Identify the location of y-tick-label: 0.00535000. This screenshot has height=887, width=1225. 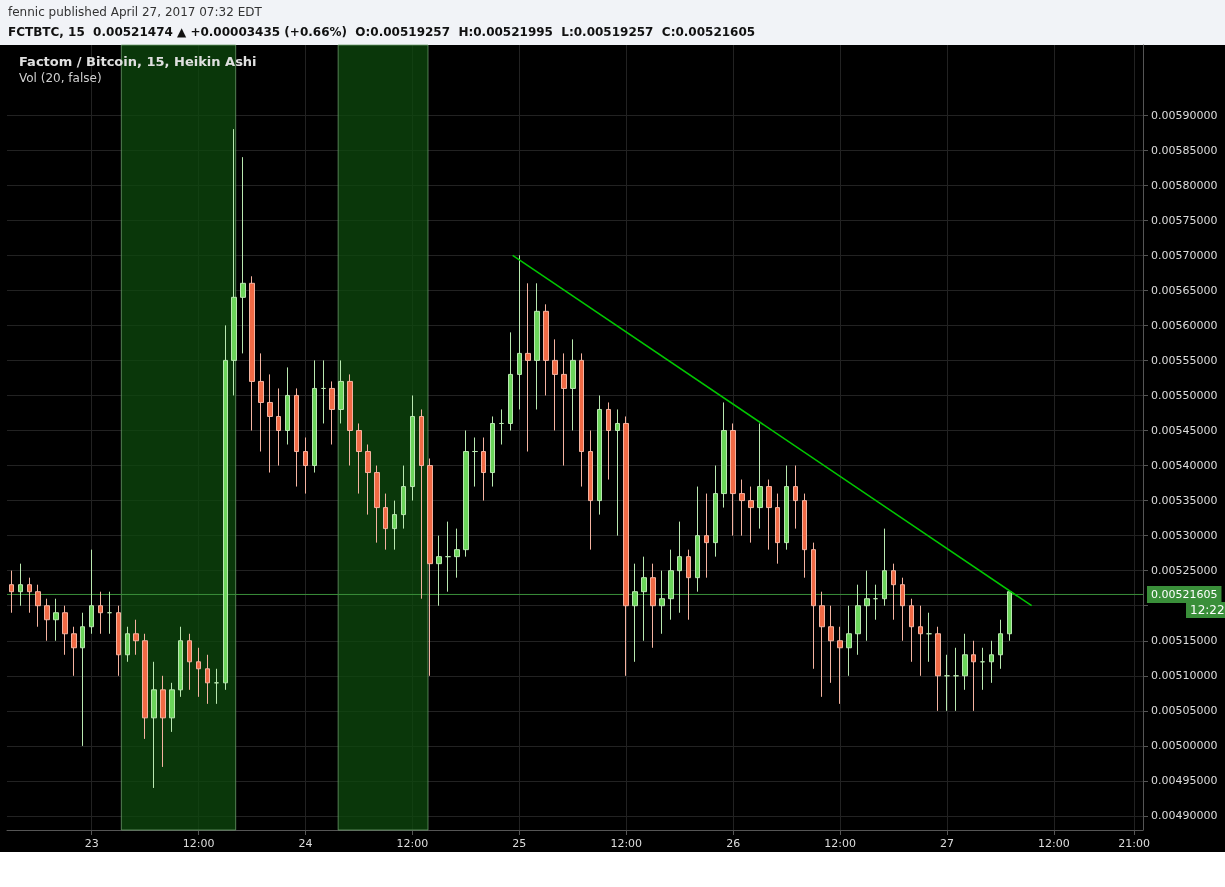
(1184, 501).